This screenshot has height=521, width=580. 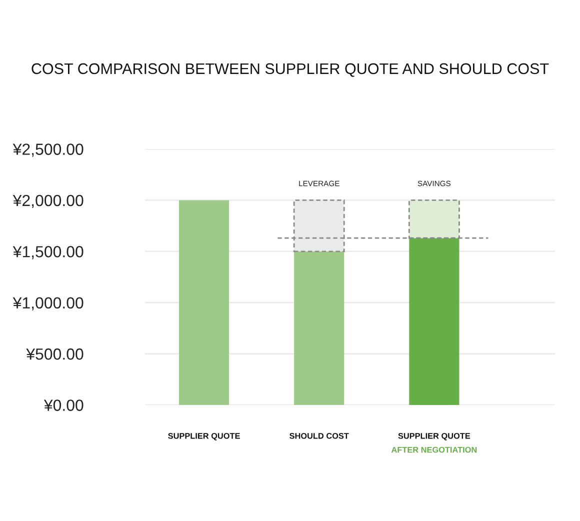 I want to click on y-tick-label: ¥2,500.00, so click(x=48, y=150).